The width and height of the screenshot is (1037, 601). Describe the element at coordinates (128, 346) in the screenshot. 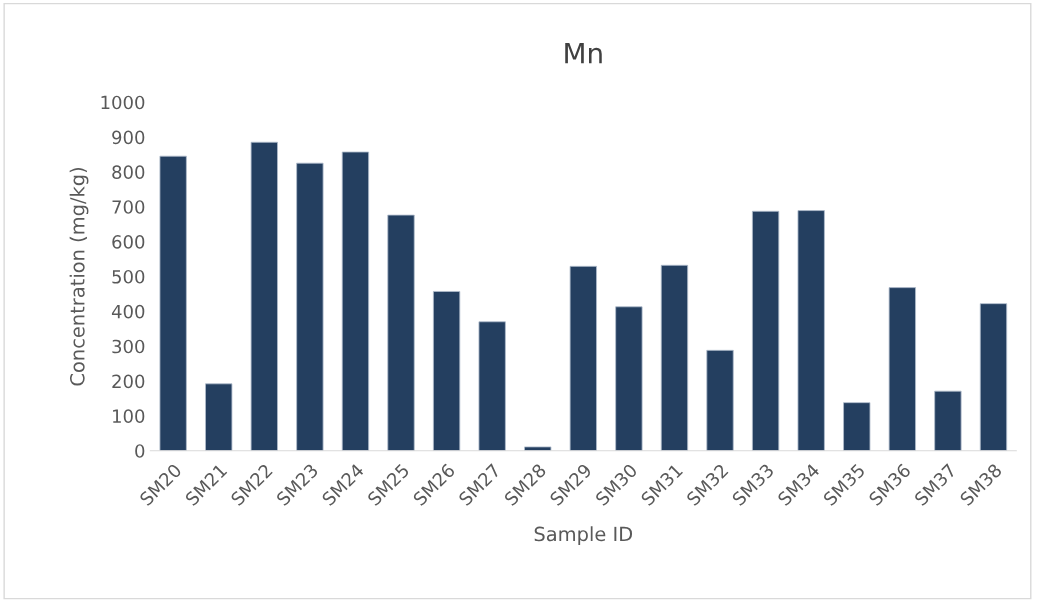

I see `y-tick-label: 300` at that location.